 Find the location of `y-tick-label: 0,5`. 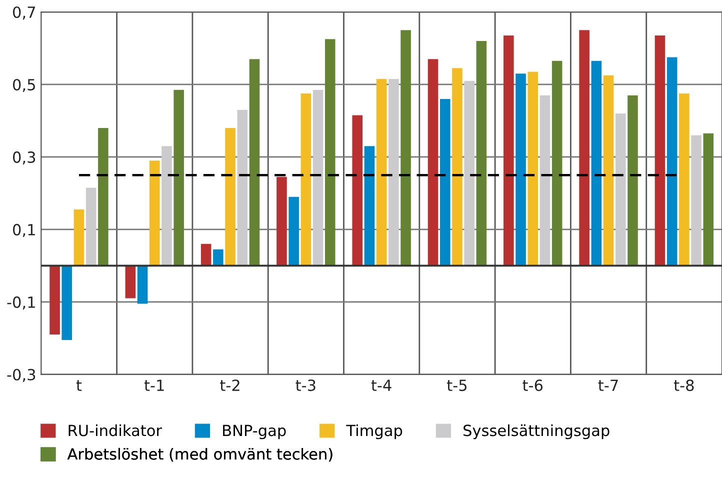

y-tick-label: 0,5 is located at coordinates (24, 85).